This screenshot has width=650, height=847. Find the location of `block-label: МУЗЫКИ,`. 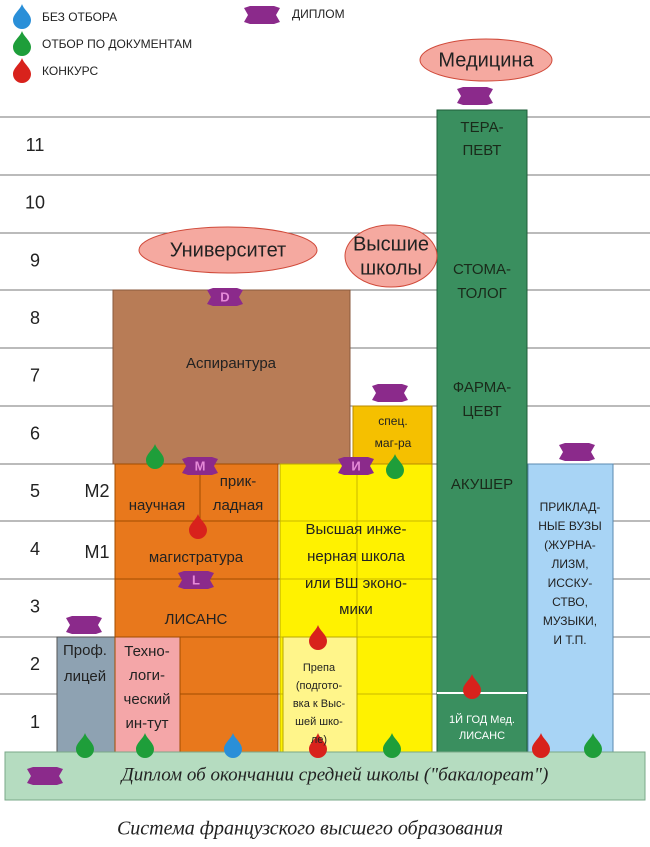

block-label: МУЗЫКИ, is located at coordinates (570, 621).